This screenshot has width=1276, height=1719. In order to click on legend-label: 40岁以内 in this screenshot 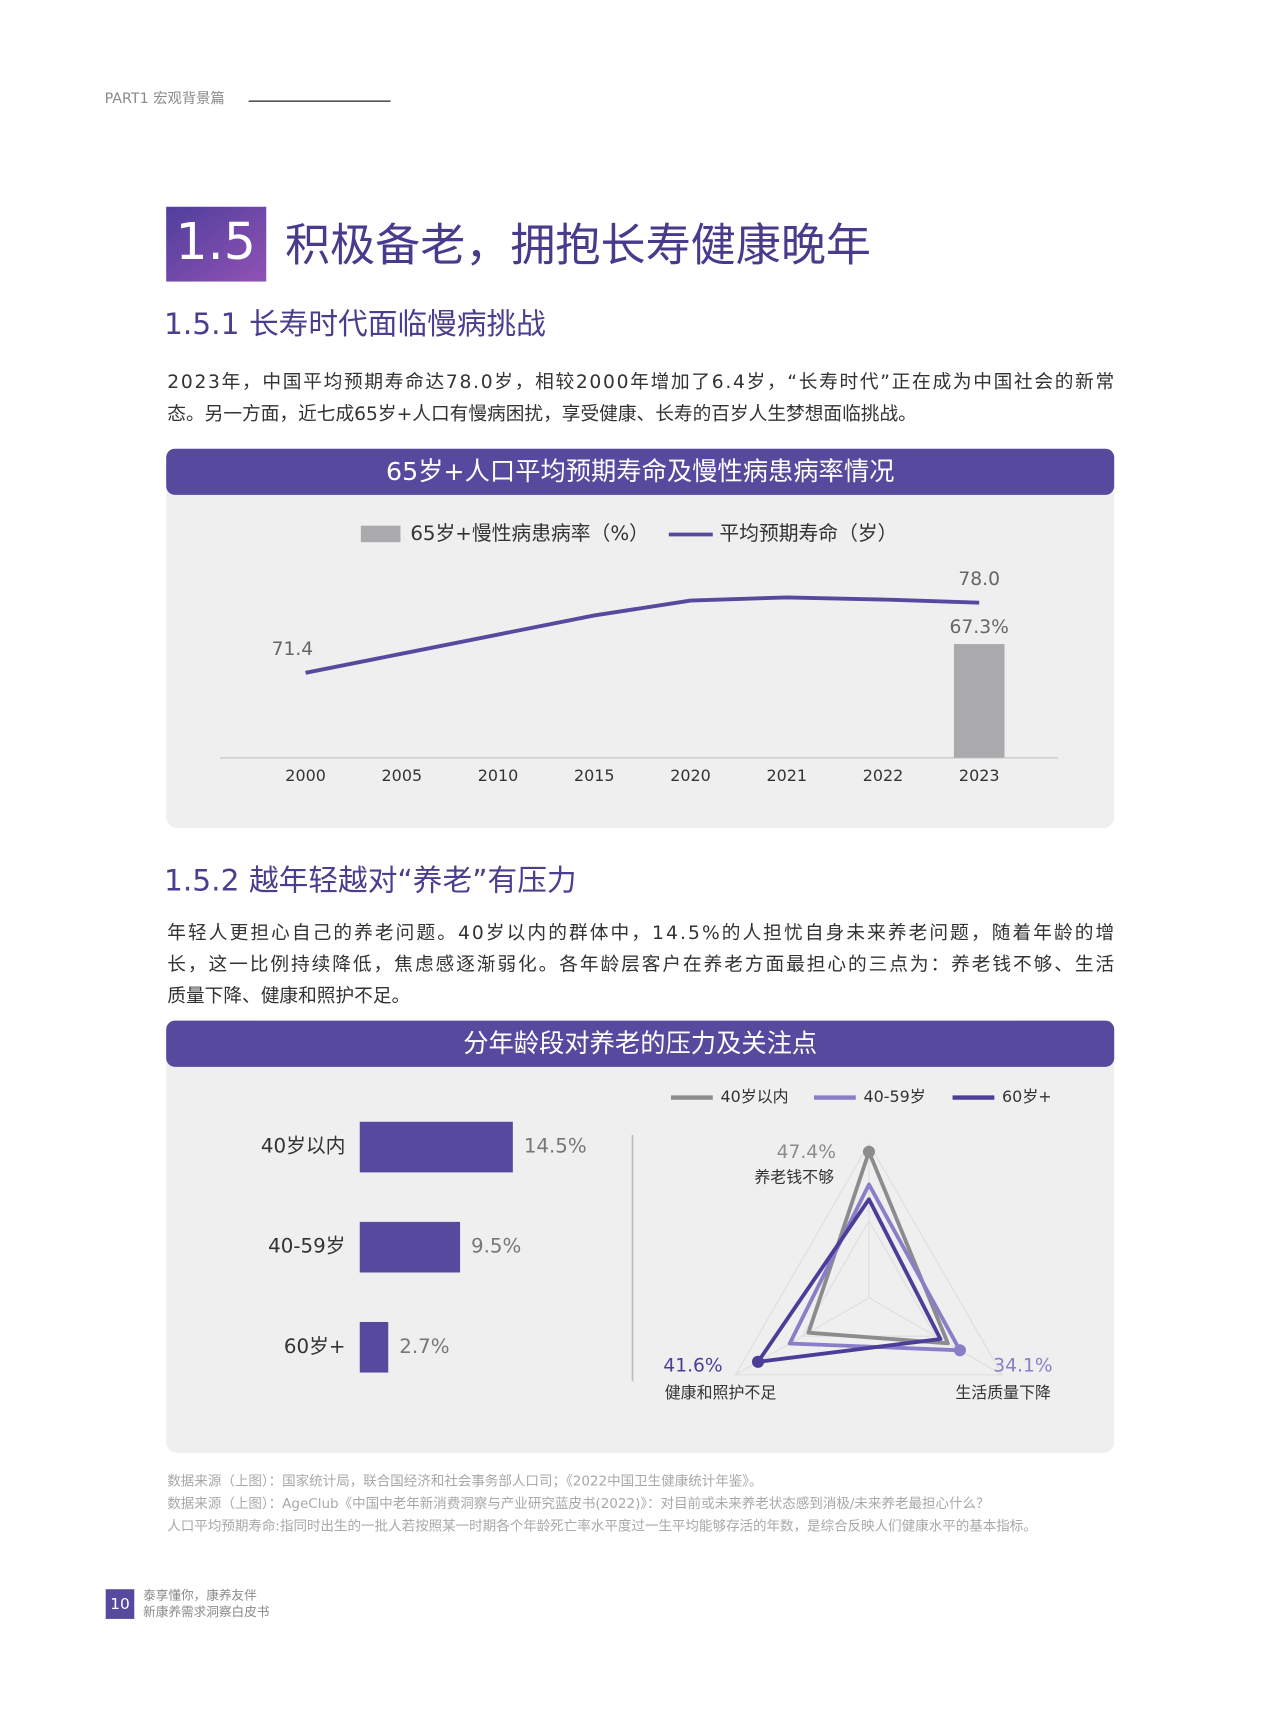, I will do `click(754, 1096)`.